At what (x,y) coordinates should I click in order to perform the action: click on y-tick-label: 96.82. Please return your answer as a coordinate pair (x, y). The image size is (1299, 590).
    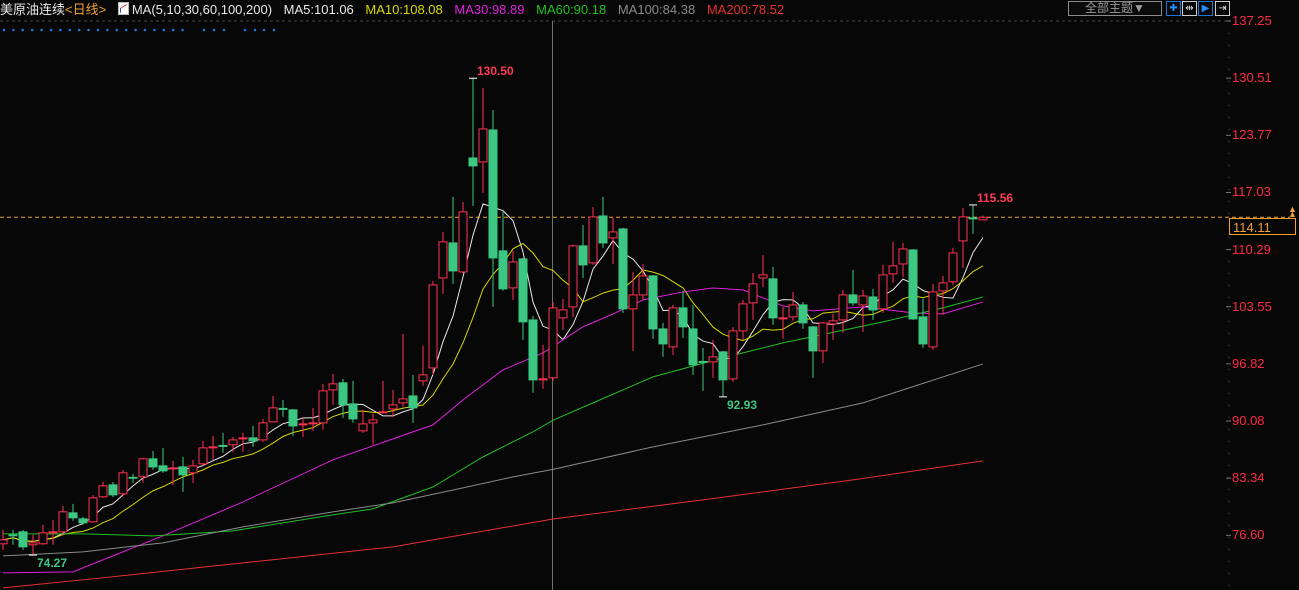
    Looking at the image, I should click on (1248, 363).